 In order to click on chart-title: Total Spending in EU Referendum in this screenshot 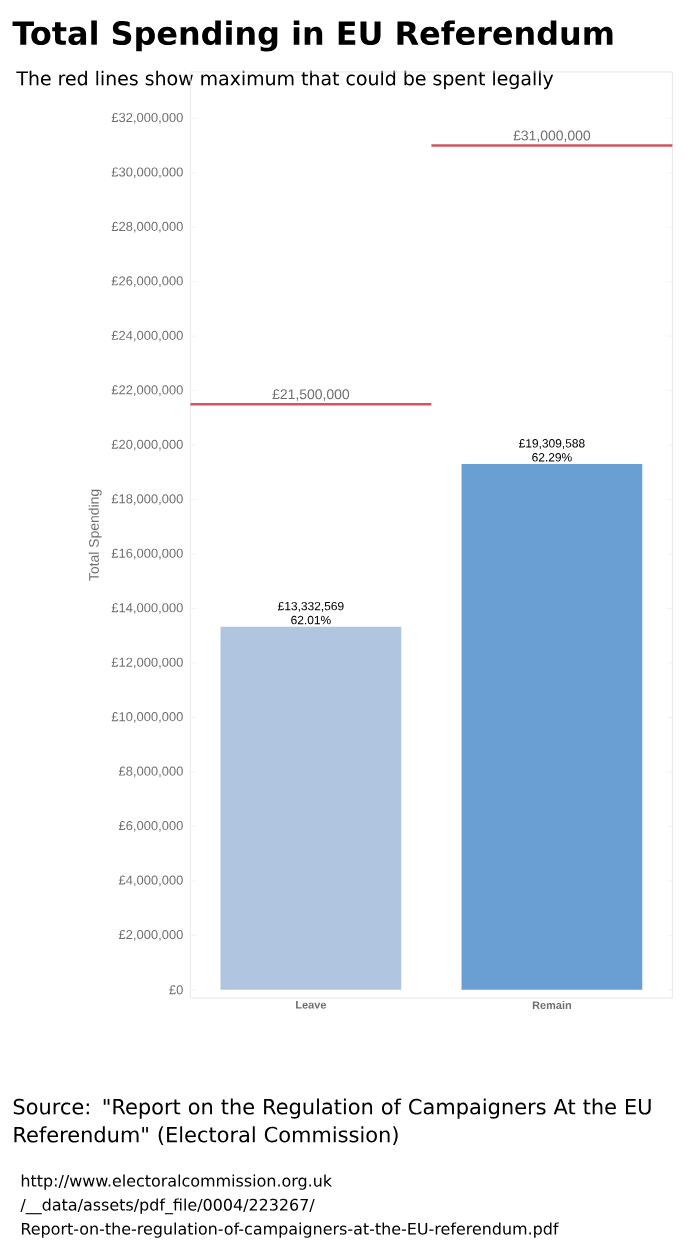, I will do `click(312, 36)`.